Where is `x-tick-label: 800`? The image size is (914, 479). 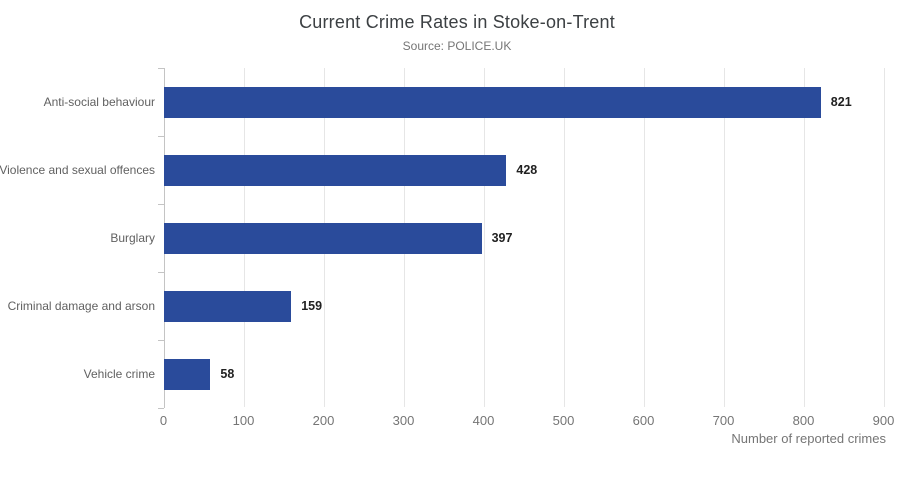
x-tick-label: 800 is located at coordinates (803, 420).